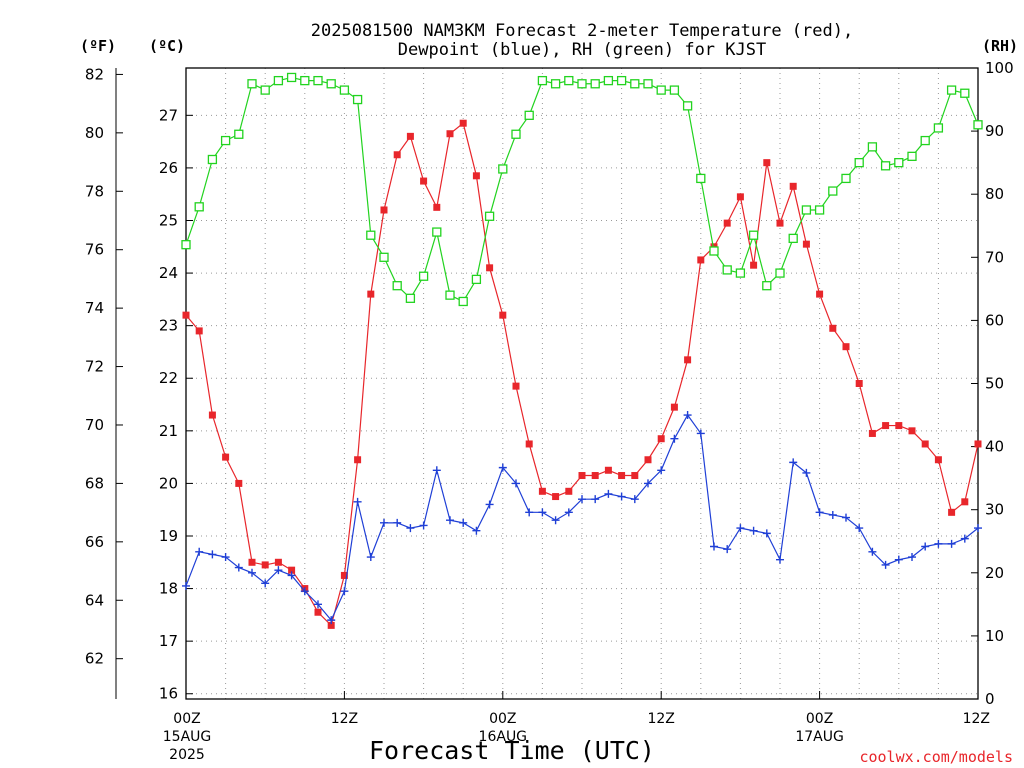 Image resolution: width=1024 pixels, height=768 pixels. Describe the element at coordinates (999, 68) in the screenshot. I see `rh-tick-label: 100` at that location.